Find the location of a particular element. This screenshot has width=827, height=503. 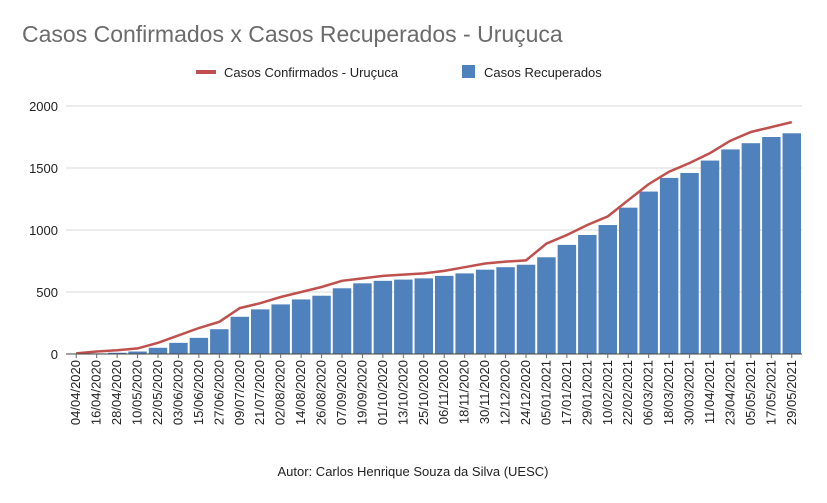

x-tick-label: 05/01/2021 is located at coordinates (545, 392).